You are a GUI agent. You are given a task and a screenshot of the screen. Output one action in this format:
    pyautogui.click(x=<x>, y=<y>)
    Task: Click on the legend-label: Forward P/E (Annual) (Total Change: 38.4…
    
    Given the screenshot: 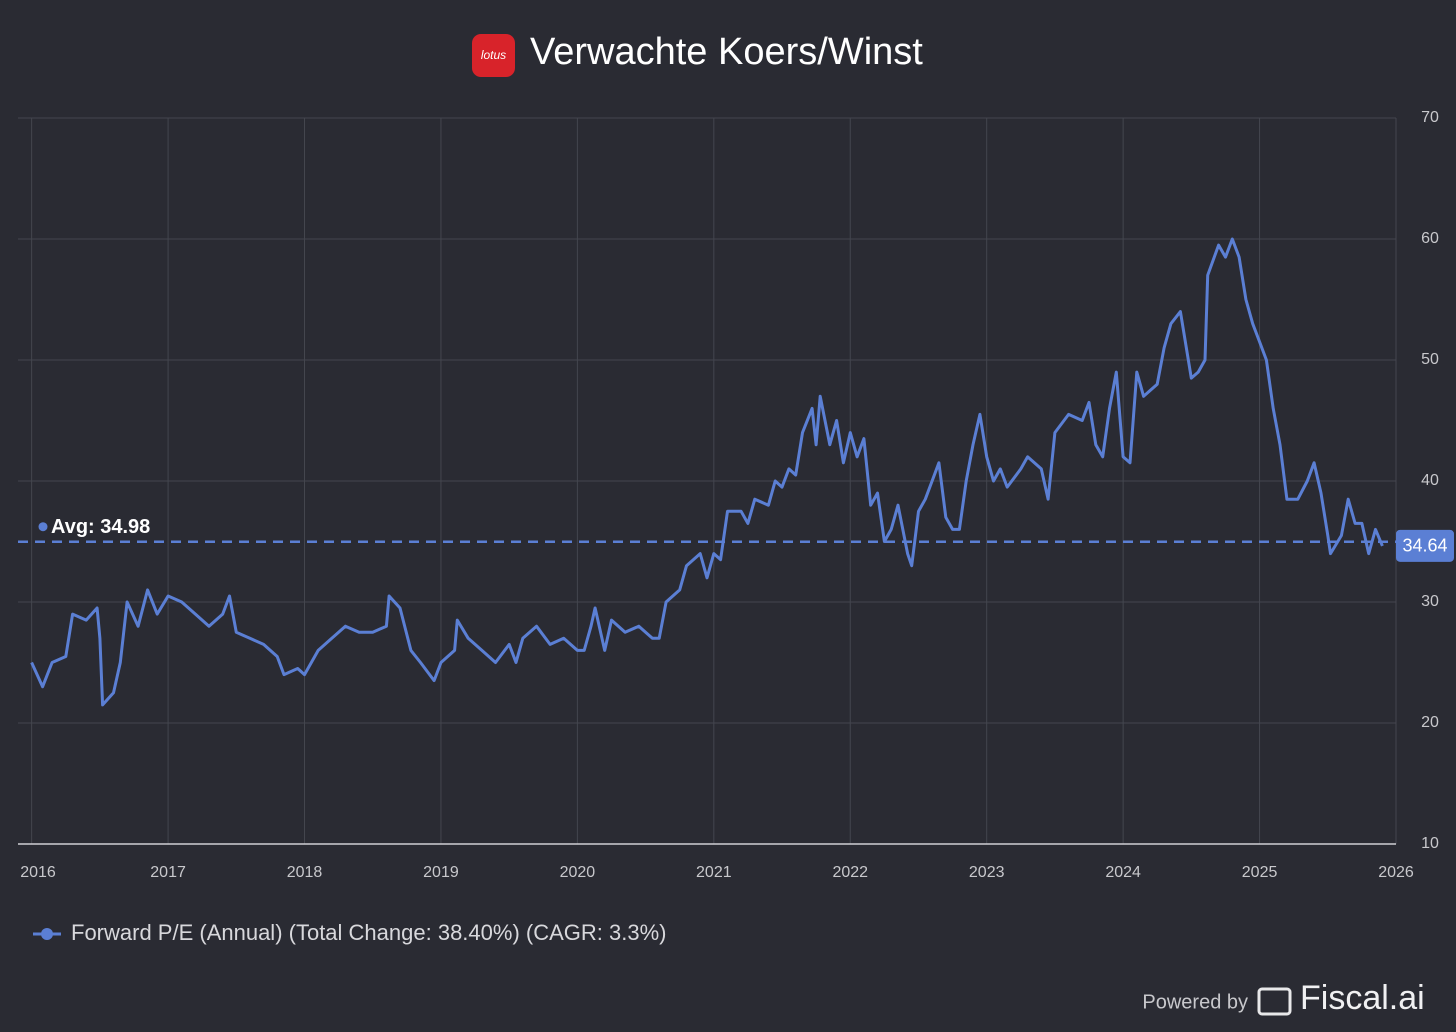 What is the action you would take?
    pyautogui.click(x=368, y=932)
    